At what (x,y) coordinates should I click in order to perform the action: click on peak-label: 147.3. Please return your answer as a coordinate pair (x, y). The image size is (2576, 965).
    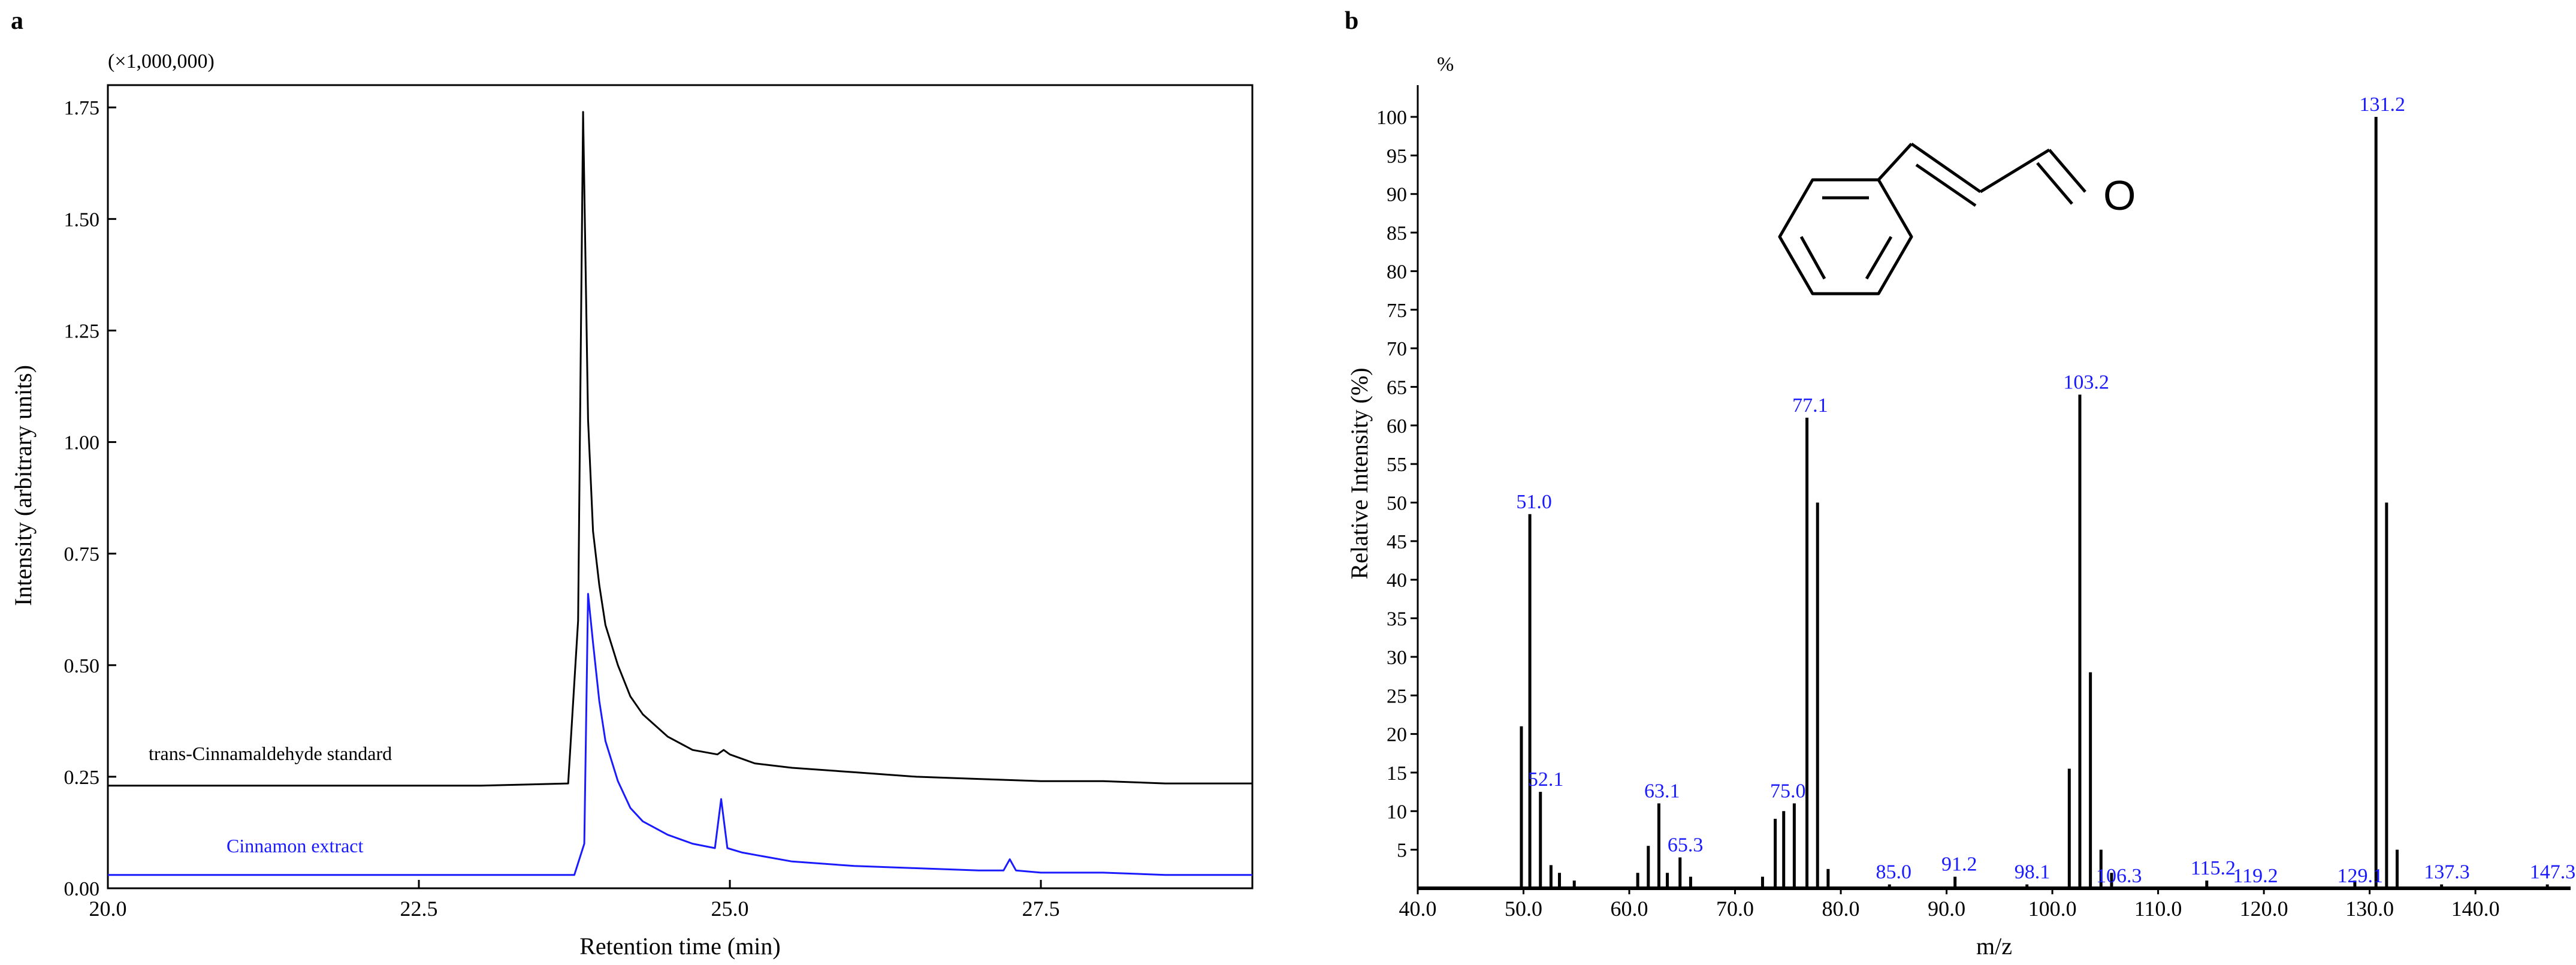
    Looking at the image, I should click on (2553, 872).